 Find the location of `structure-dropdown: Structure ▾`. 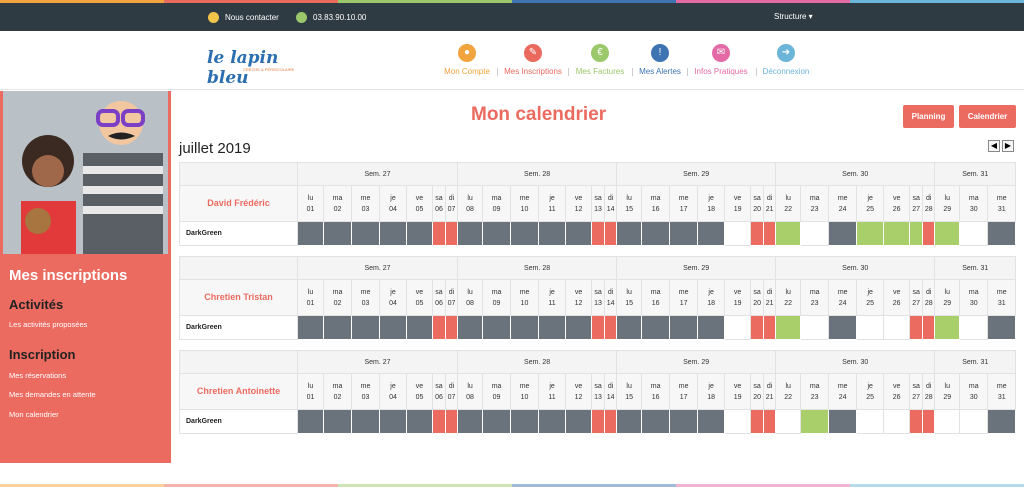

structure-dropdown: Structure ▾ is located at coordinates (793, 16).